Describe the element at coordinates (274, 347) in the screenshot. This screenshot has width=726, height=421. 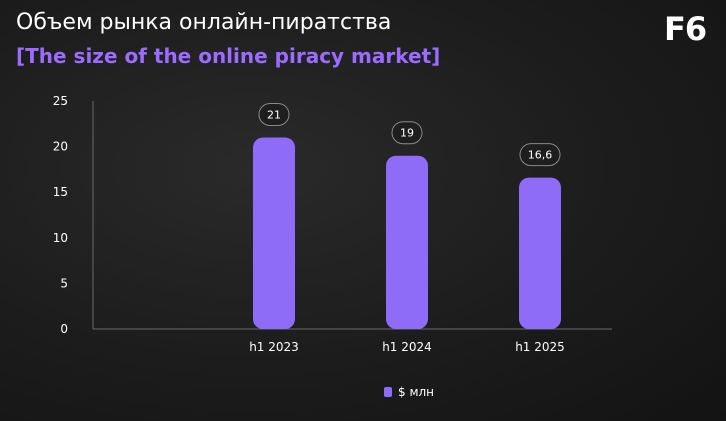
I see `x-category-label: h1 2023` at that location.